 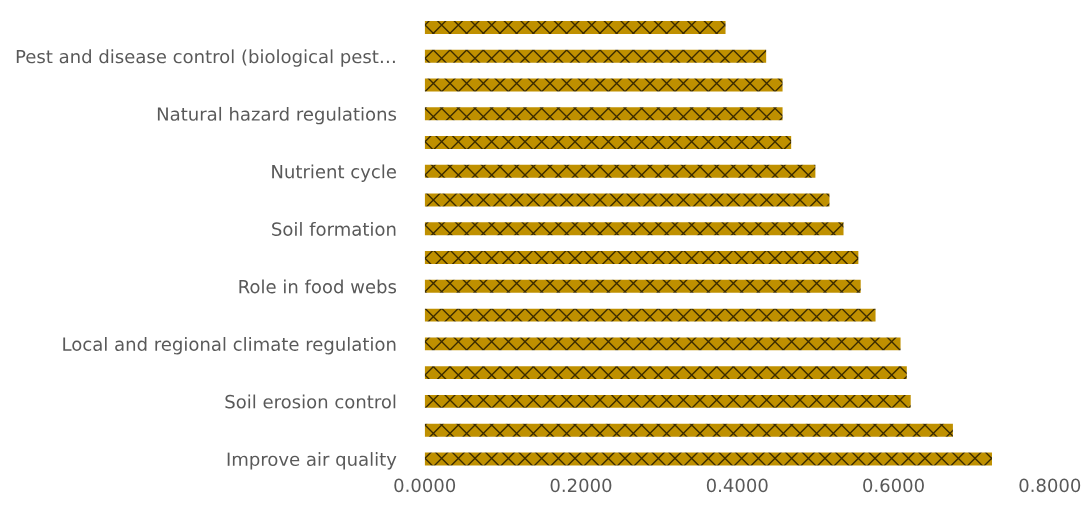 What do you see at coordinates (310, 401) in the screenshot?
I see `y-tick-label: Soil erosion control` at bounding box center [310, 401].